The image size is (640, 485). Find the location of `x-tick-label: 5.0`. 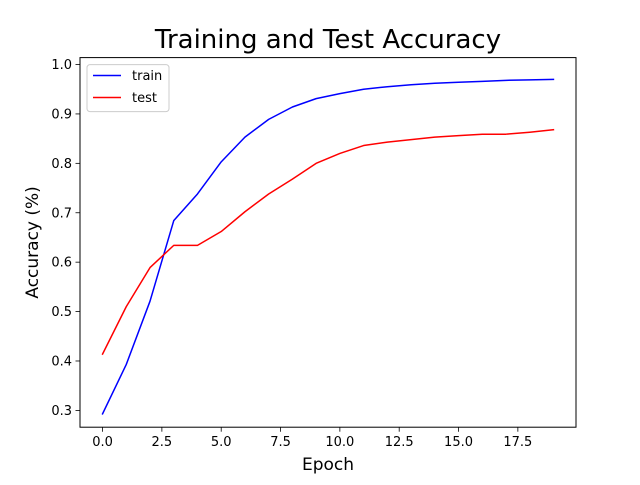

x-tick-label: 5.0 is located at coordinates (221, 442).